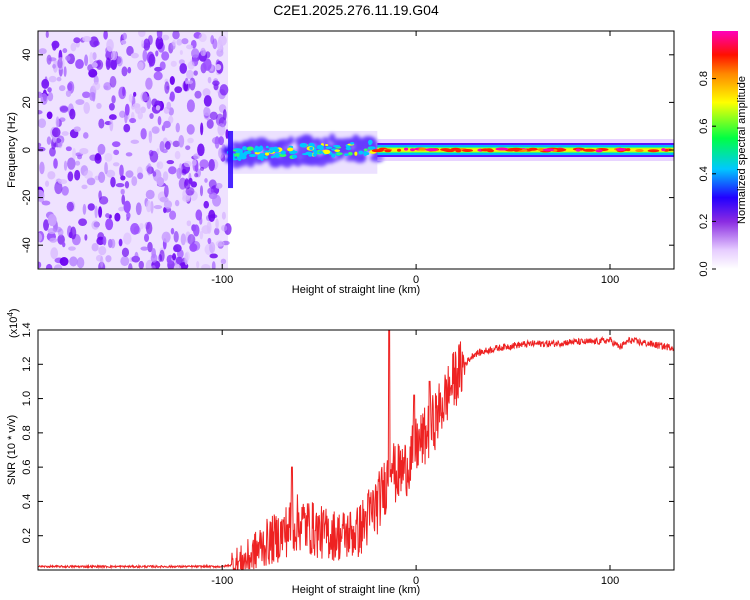 The image size is (750, 600). I want to click on snr-xtick-label: -100, so click(222, 581).